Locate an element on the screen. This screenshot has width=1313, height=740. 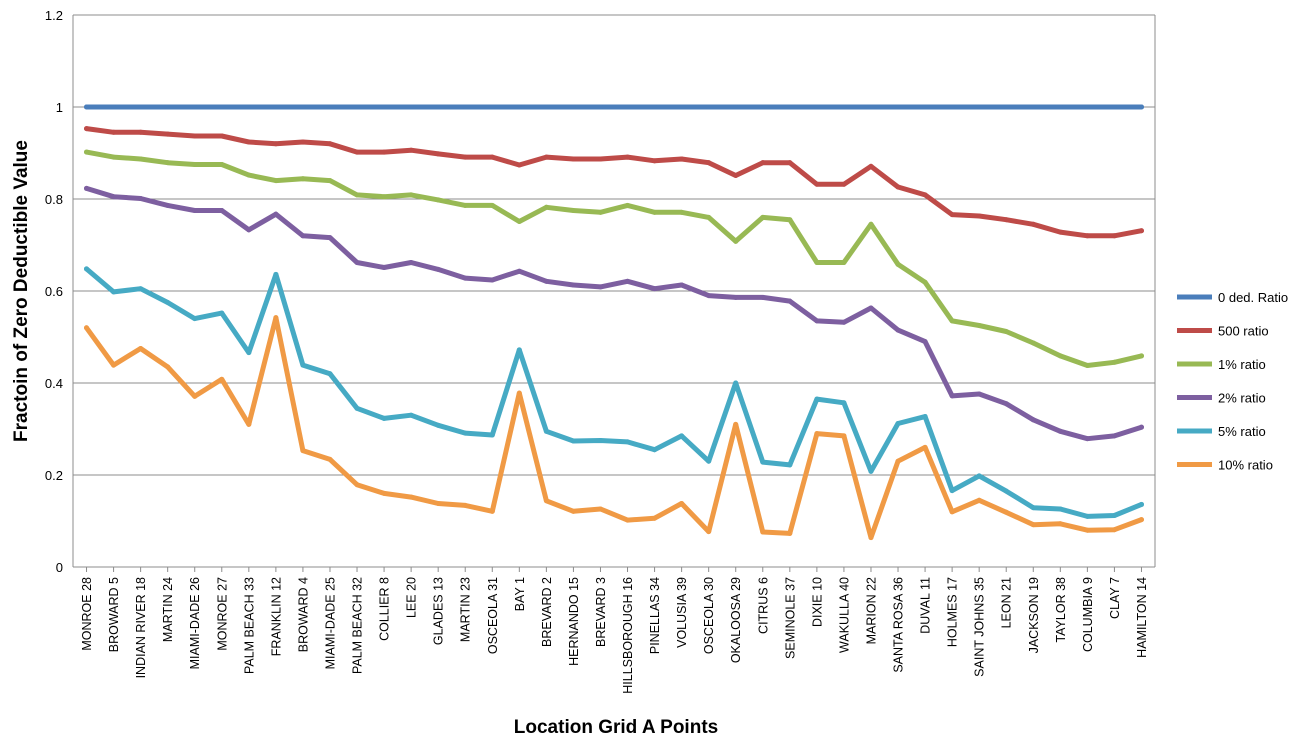
legend-label: 2% ratio is located at coordinates (1242, 398).